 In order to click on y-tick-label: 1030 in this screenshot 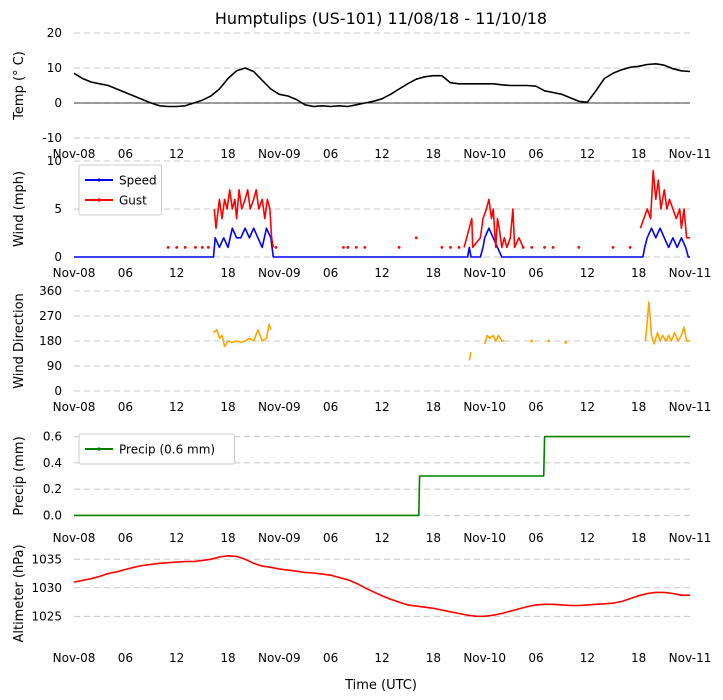, I will do `click(46, 588)`.